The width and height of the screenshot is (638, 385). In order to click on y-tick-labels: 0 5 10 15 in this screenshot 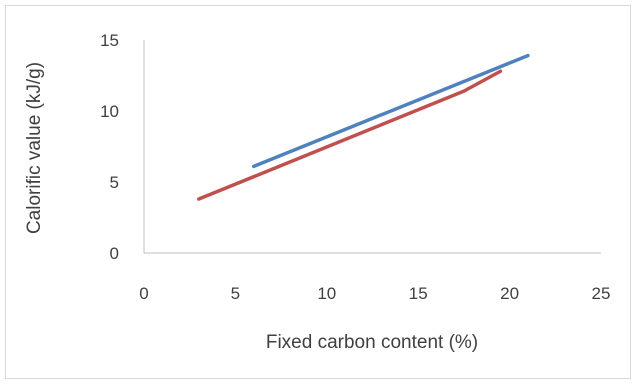, I will do `click(109, 147)`.